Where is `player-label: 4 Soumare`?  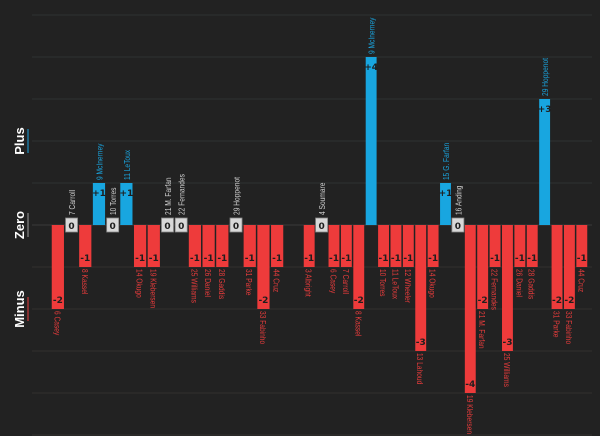 player-label: 4 Soumare is located at coordinates (322, 198).